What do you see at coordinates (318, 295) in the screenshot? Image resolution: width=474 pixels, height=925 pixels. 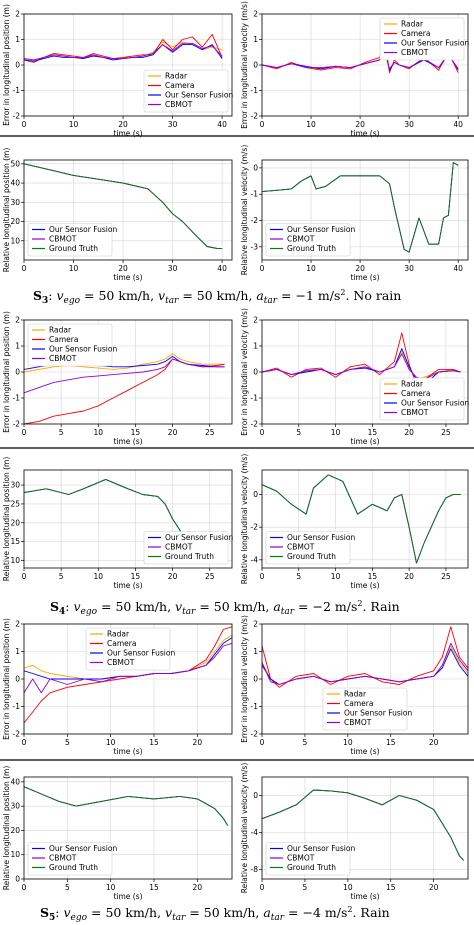 I see `caption-s3-acc: −1 m/s` at bounding box center [318, 295].